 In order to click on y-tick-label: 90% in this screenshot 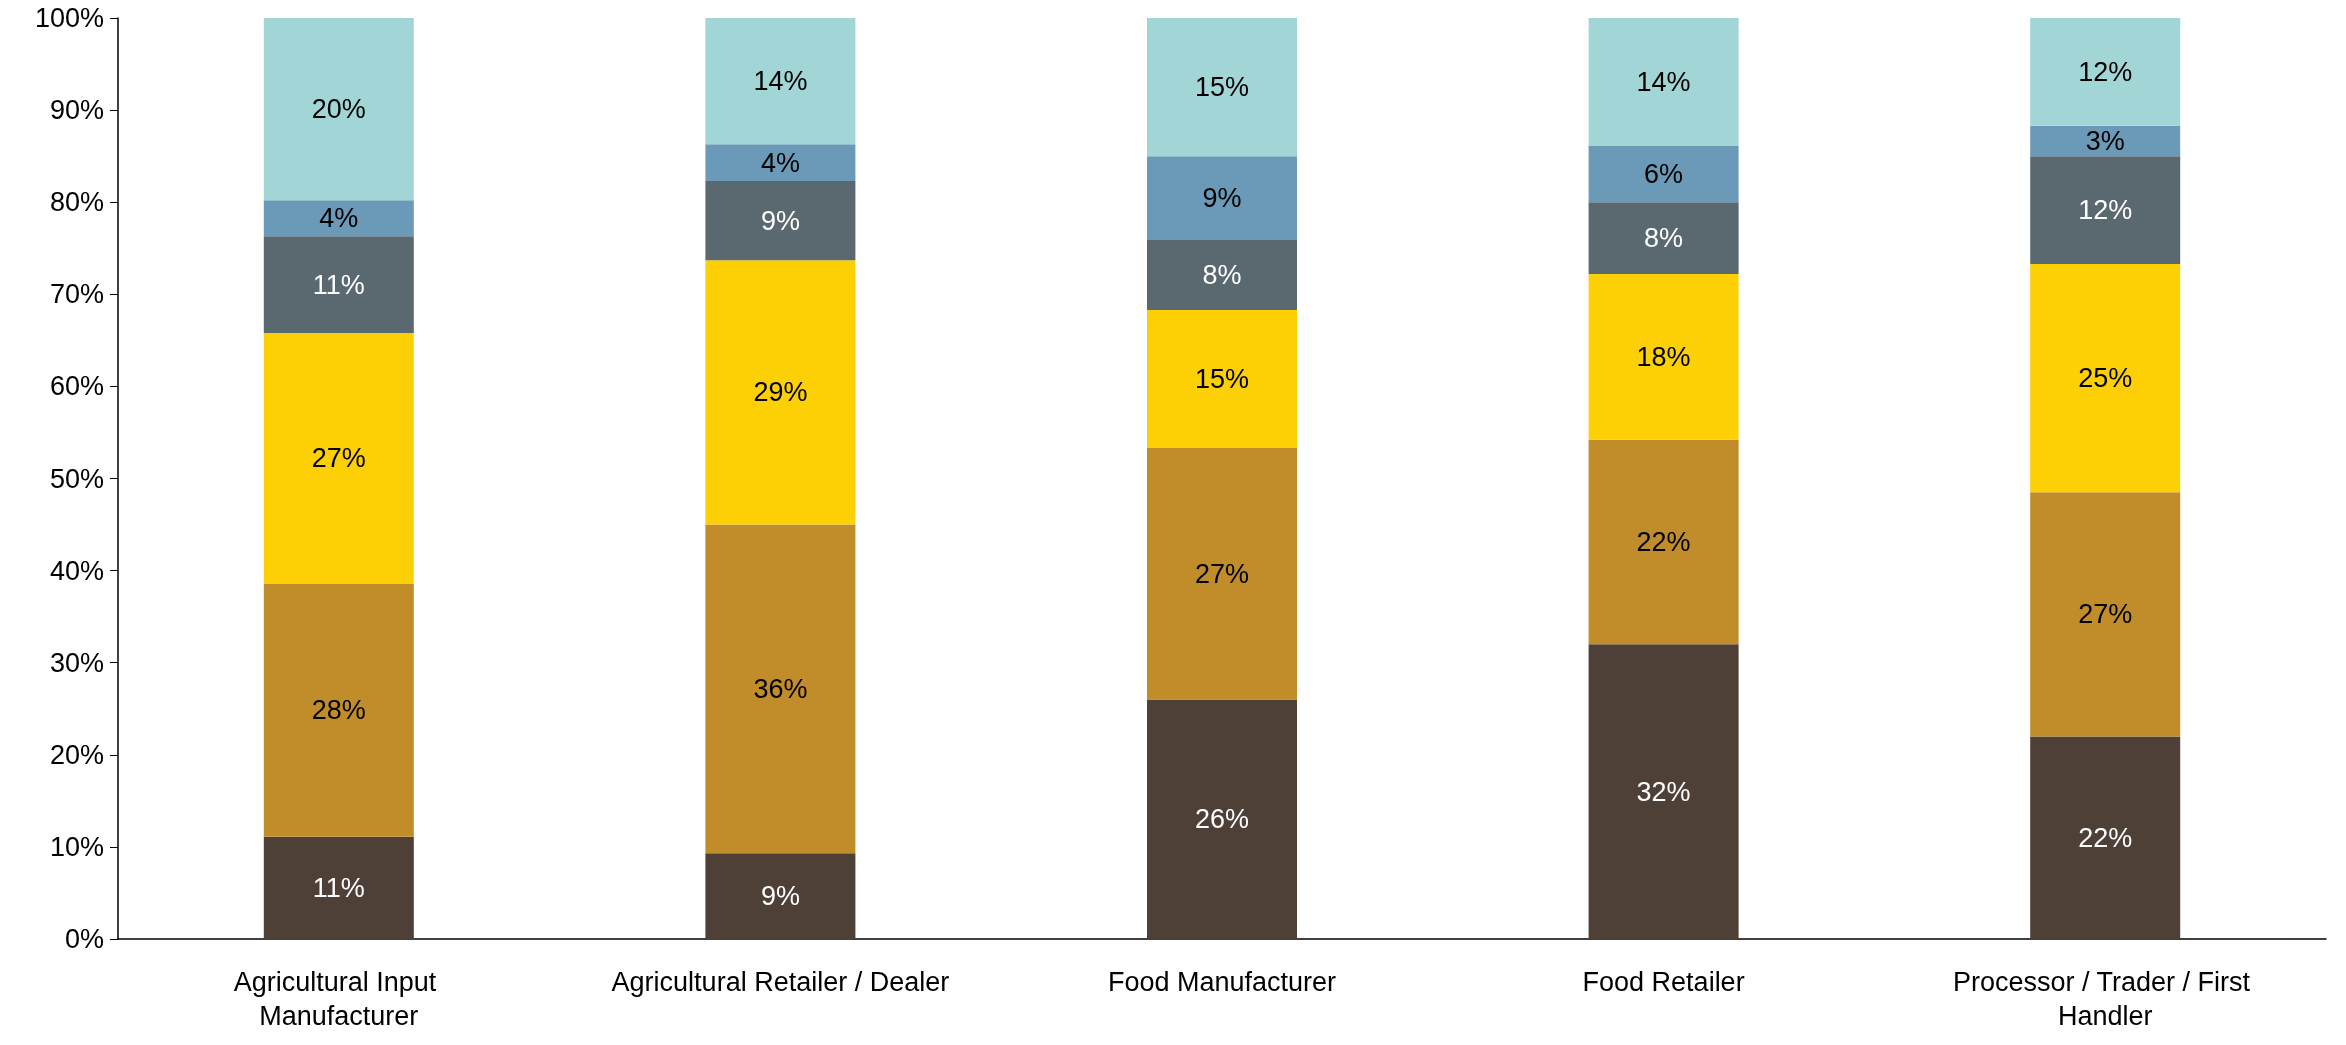, I will do `click(76, 110)`.